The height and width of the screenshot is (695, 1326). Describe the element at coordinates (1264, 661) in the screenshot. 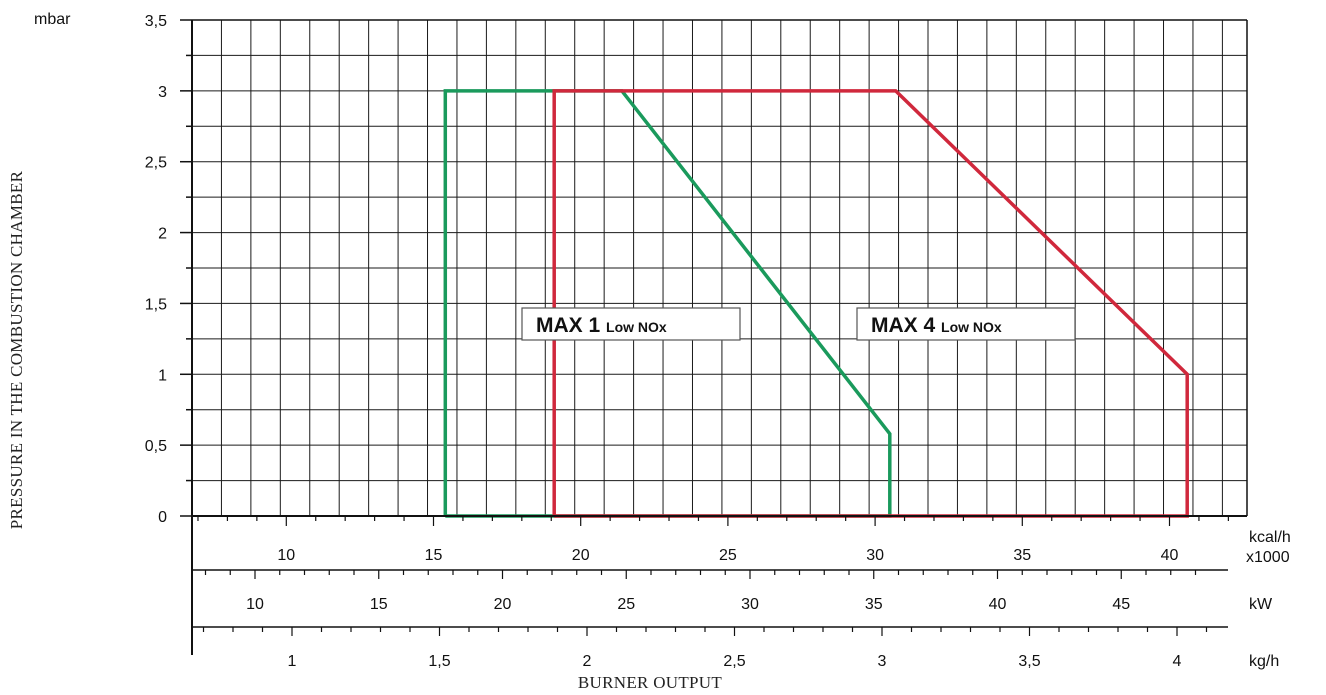

I see `kg-unit-label: kg/h` at that location.